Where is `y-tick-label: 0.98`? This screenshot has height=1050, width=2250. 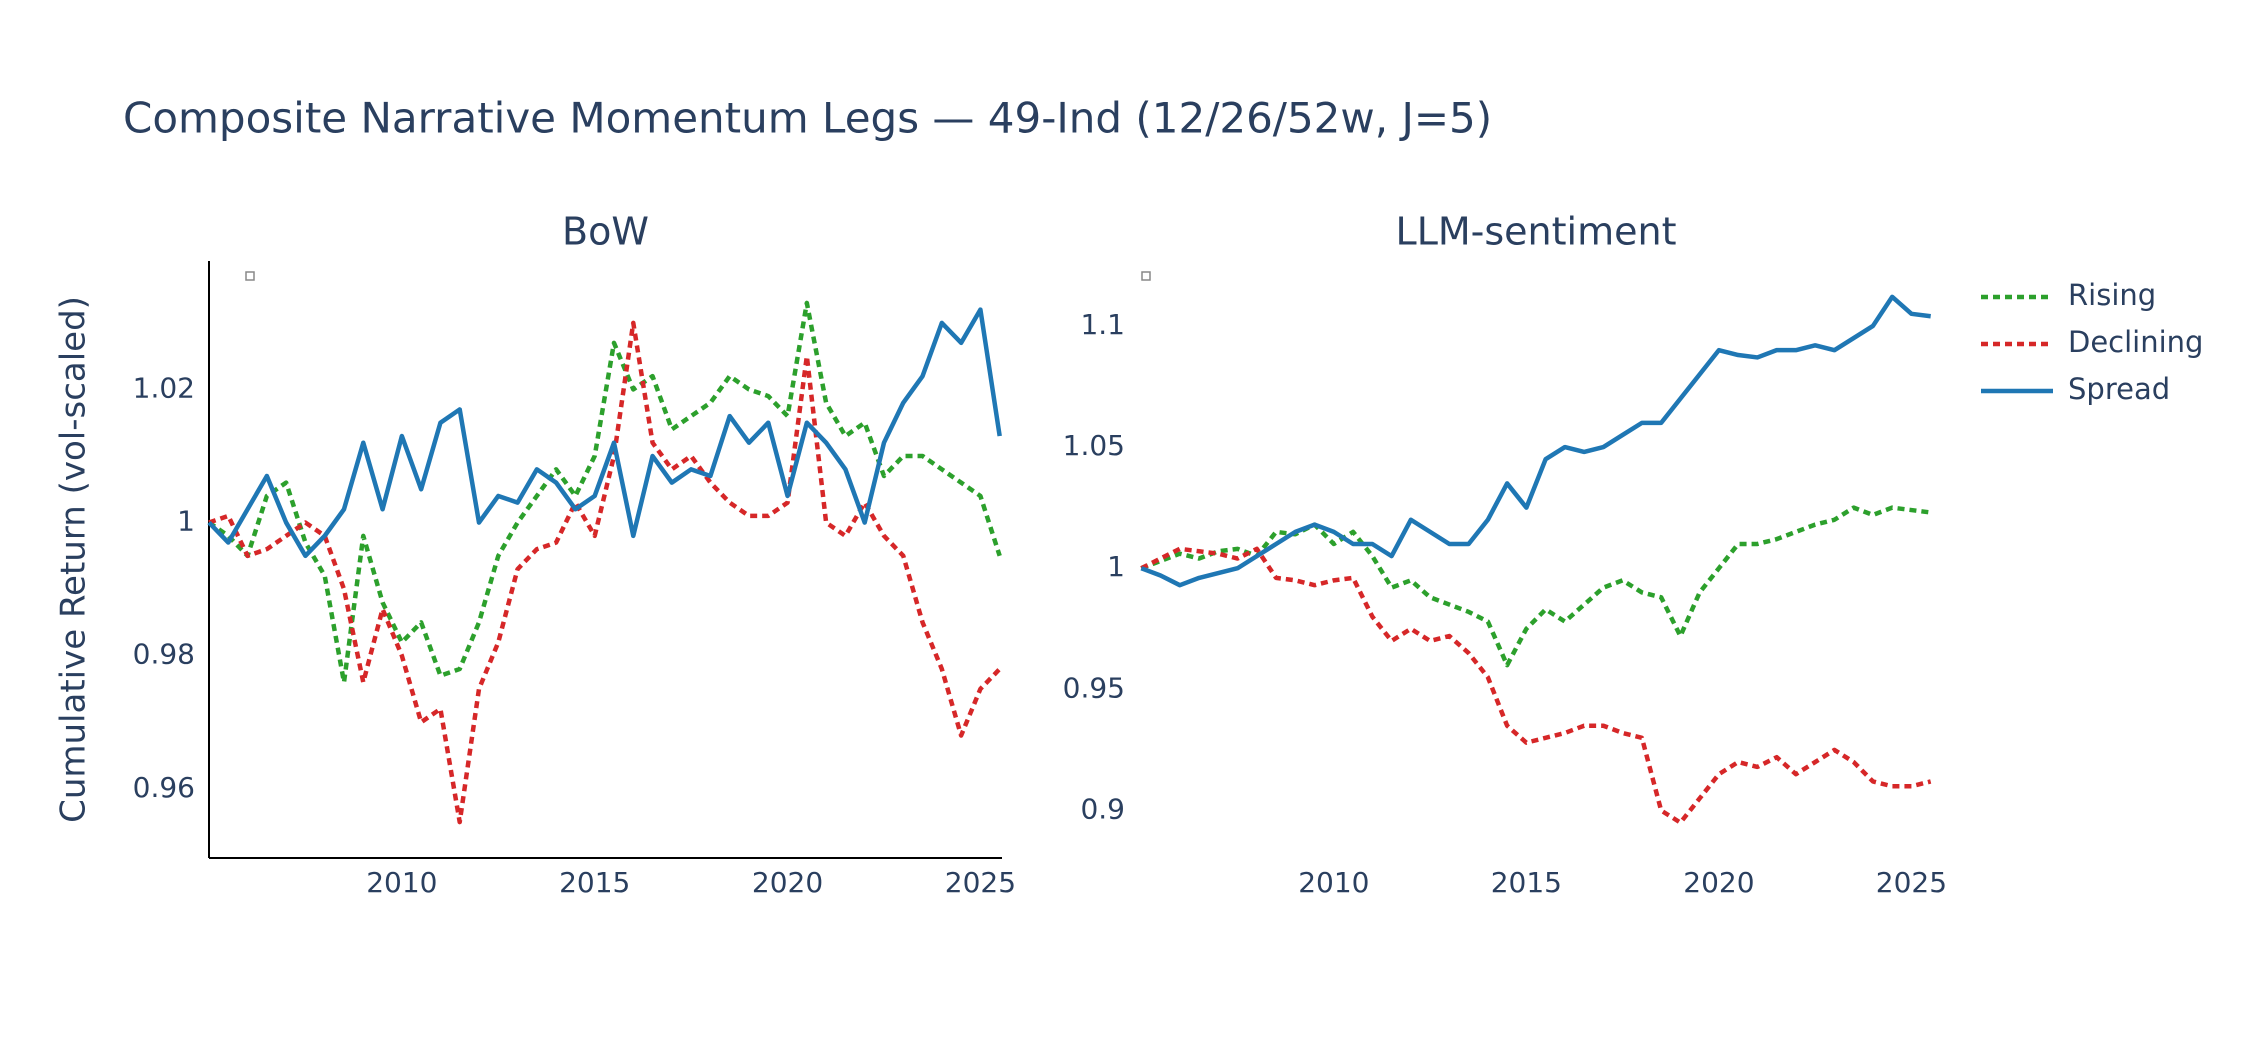 y-tick-label: 0.98 is located at coordinates (164, 654).